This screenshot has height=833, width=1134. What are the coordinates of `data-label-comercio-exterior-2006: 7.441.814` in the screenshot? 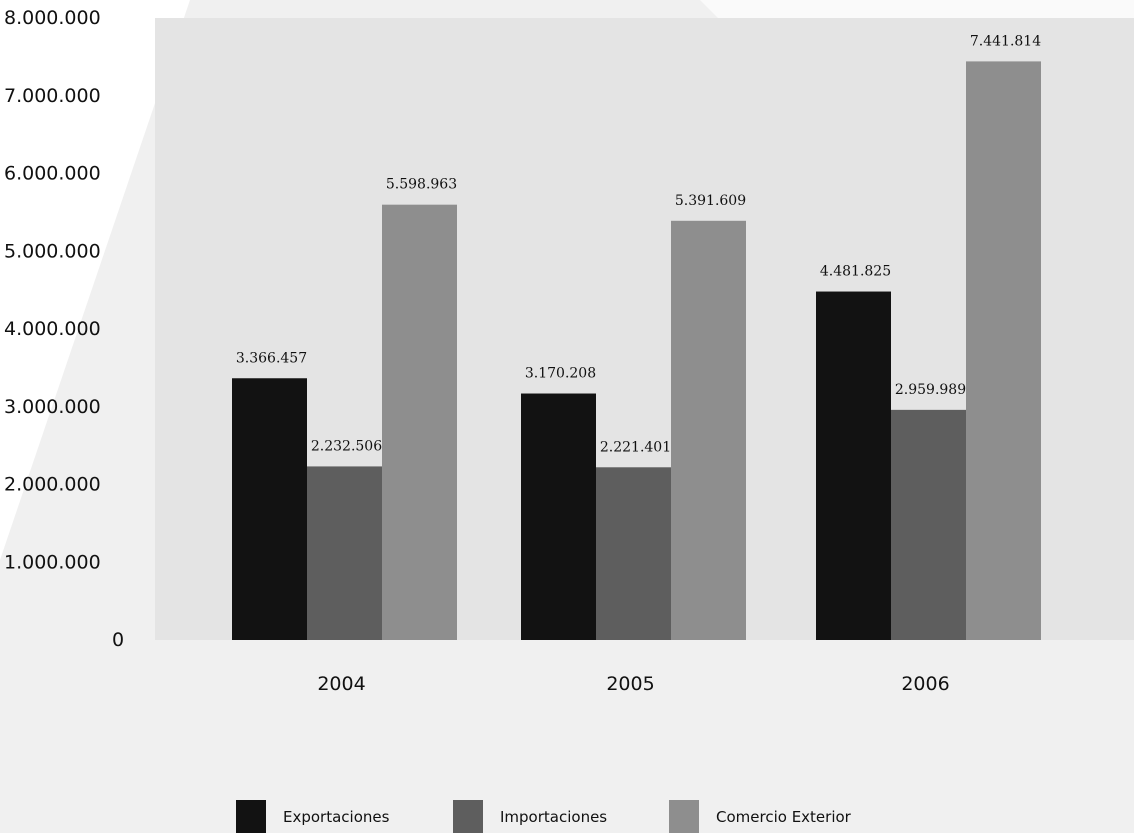 It's located at (1005, 41).